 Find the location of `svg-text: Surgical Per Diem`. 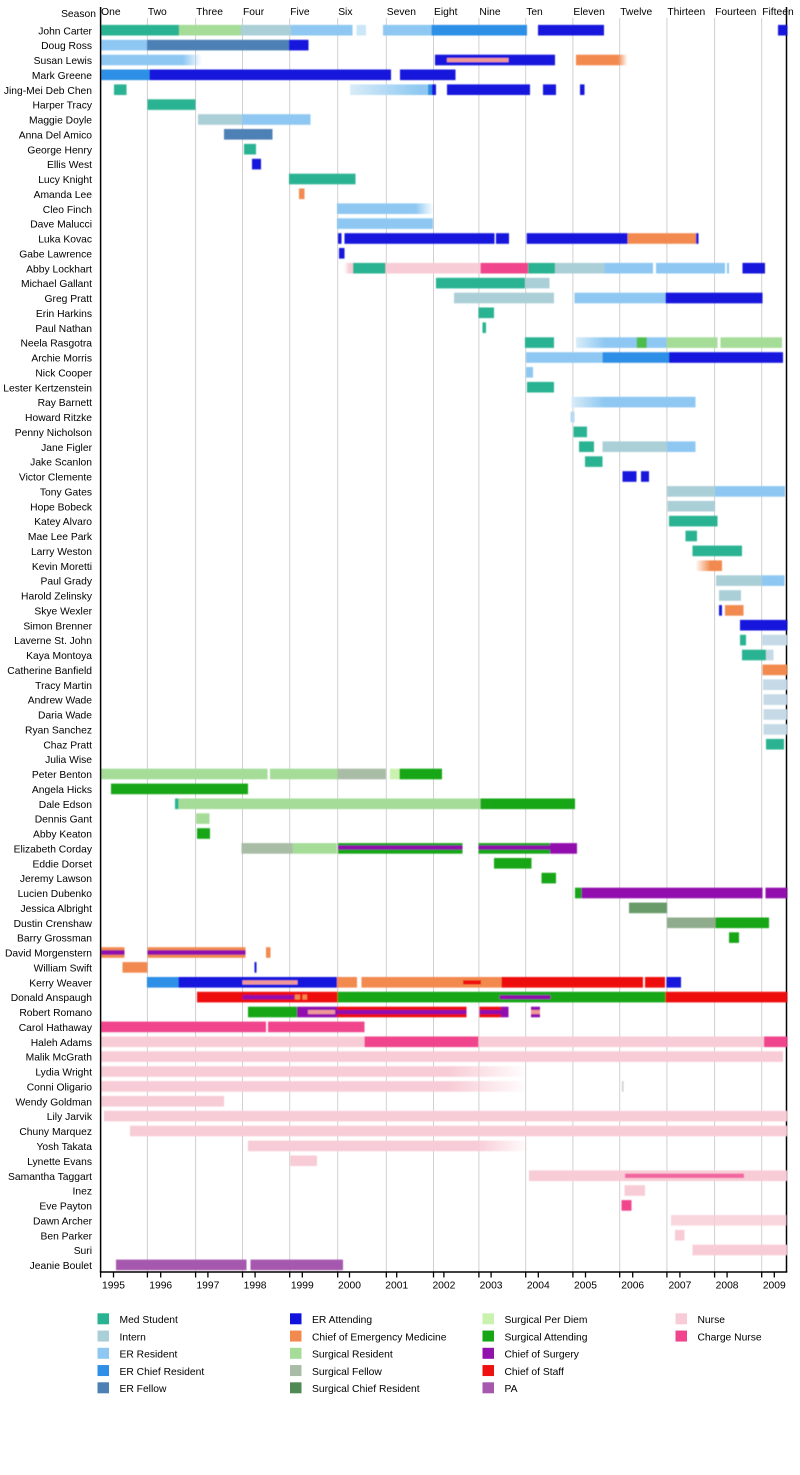

svg-text: Surgical Per Diem is located at coordinates (546, 1320).